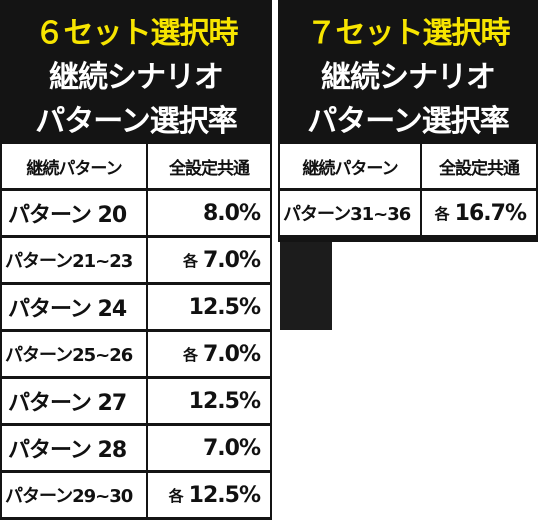 This screenshot has height=520, width=541. I want to click on pattern-cell: パターン31~36, so click(350, 213).